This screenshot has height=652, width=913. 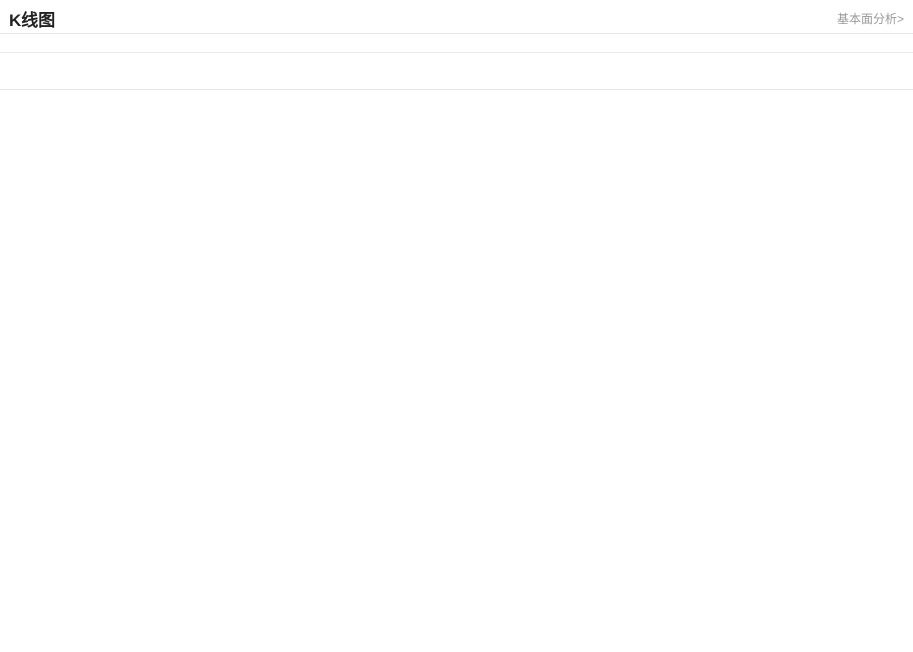 What do you see at coordinates (456, 16) in the screenshot?
I see `header: K线图 基本面分析>` at bounding box center [456, 16].